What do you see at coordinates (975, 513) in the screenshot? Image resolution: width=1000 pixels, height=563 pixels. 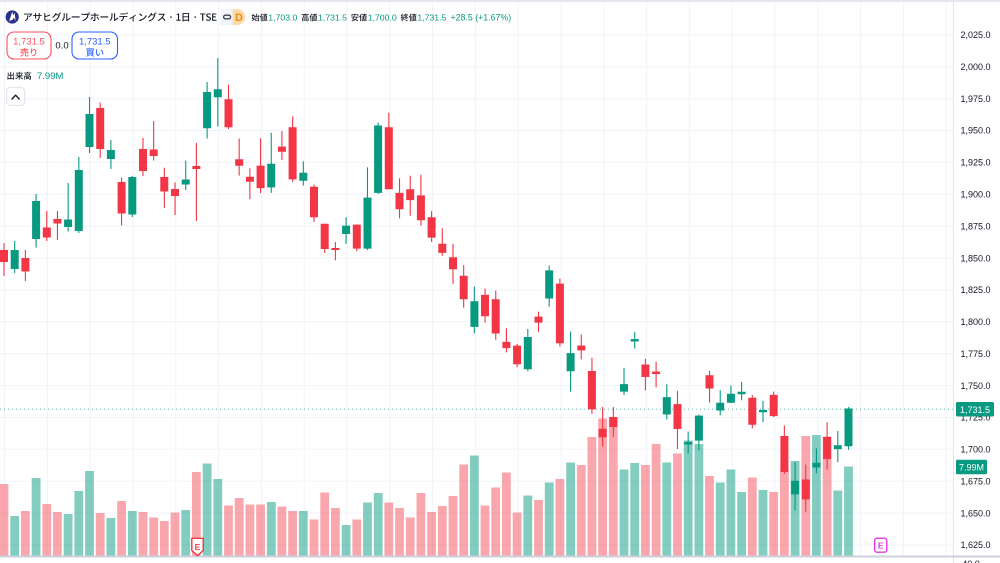 I see `svg-text: 1,650.0` at bounding box center [975, 513].